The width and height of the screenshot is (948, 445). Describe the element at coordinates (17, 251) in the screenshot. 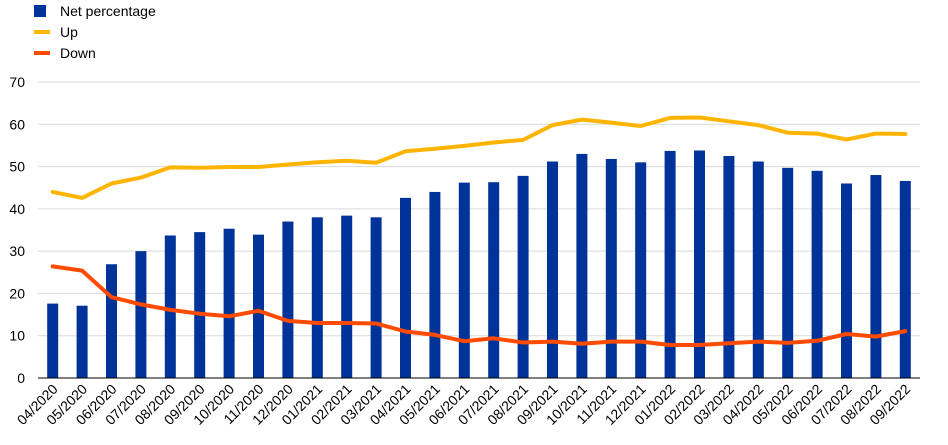

I see `y-tick-label: 30` at that location.